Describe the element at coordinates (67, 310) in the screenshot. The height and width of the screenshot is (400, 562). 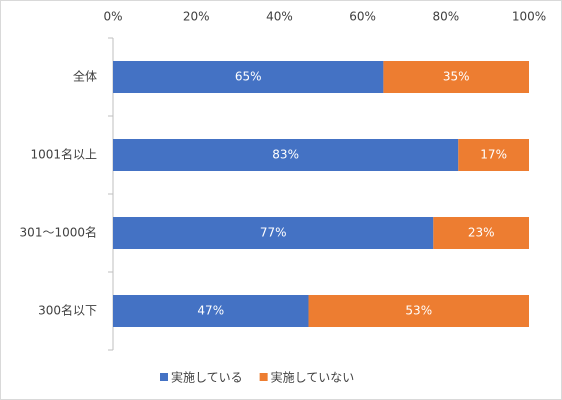
I see `y-tick-label: 300名以下` at that location.